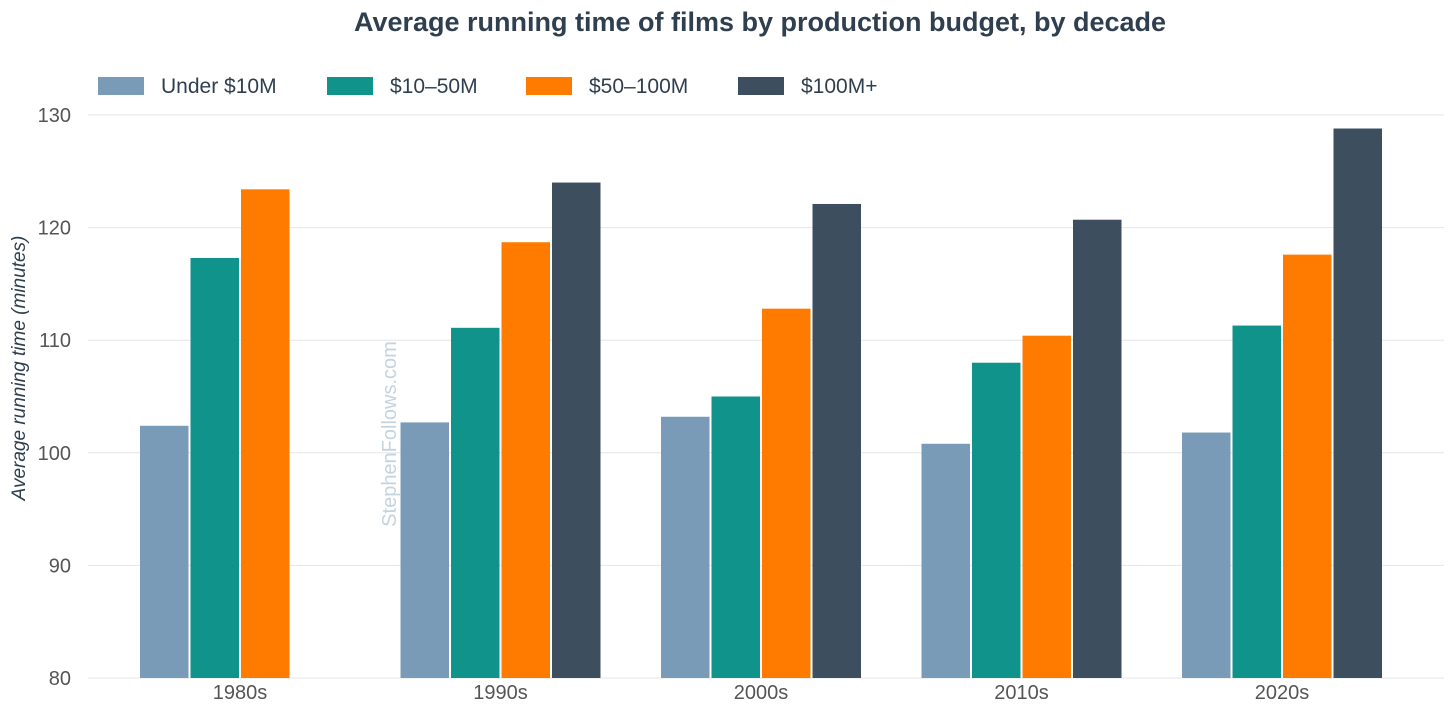 This screenshot has height=716, width=1456. I want to click on x-axis-ticks: 1980s 1990s 2000s 2010s 2020s, so click(761, 693).